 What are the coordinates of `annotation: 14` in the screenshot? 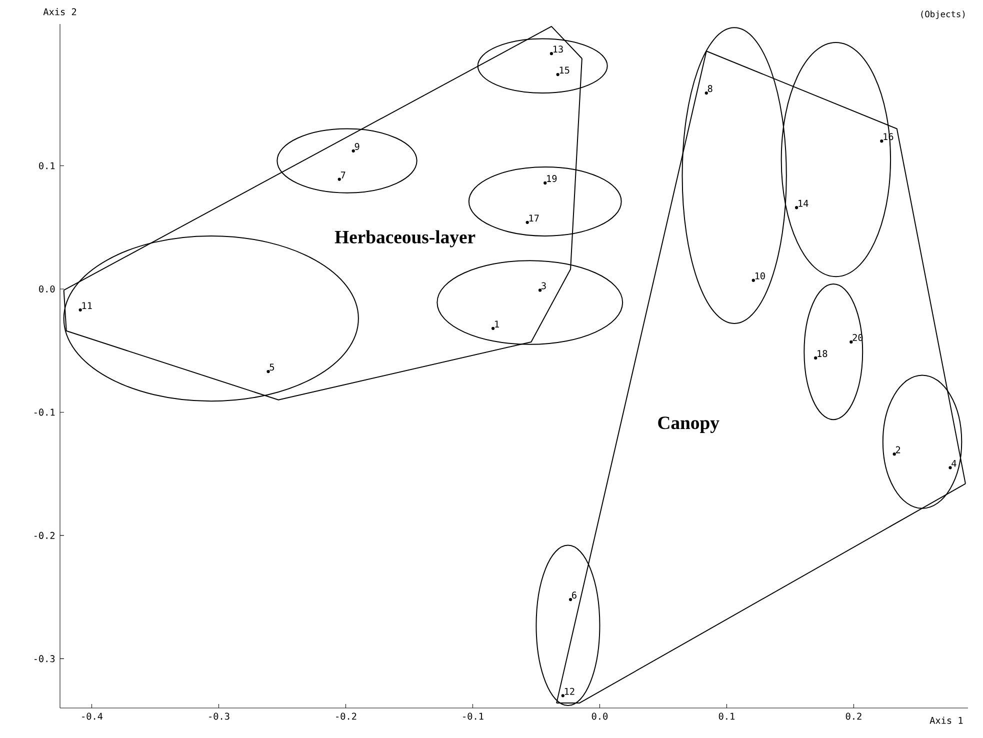 It's located at (803, 203).